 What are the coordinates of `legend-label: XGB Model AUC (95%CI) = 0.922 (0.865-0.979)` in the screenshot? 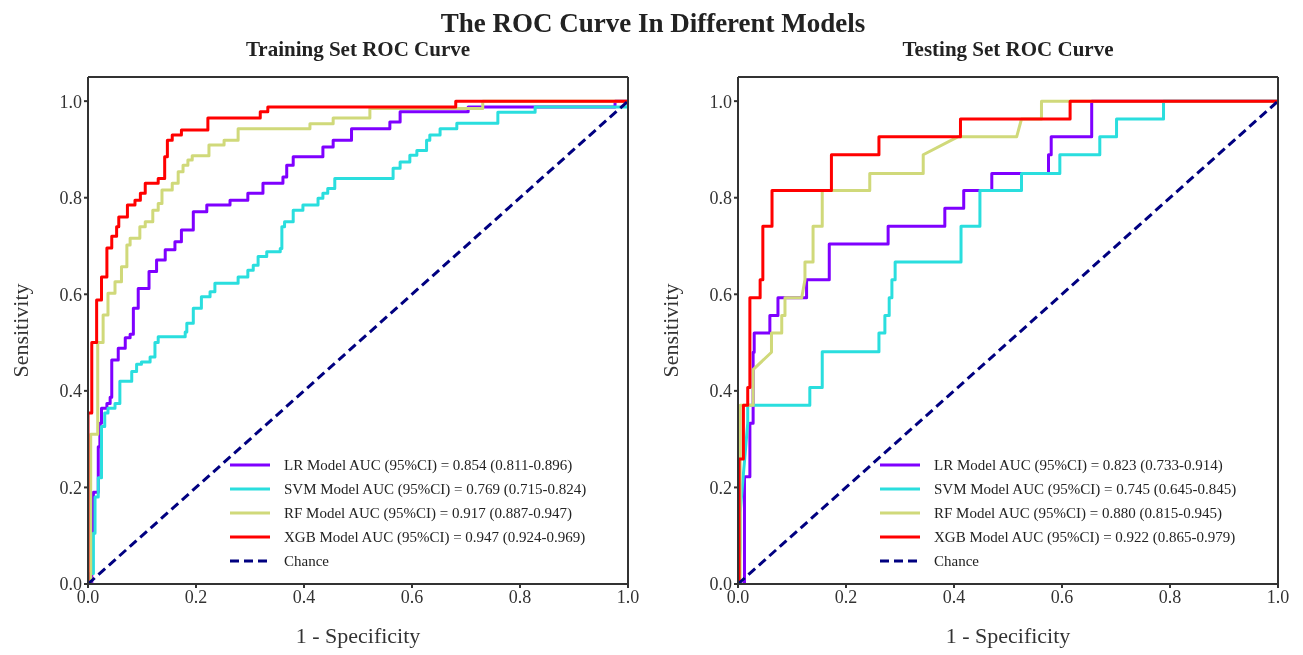 It's located at (1085, 537).